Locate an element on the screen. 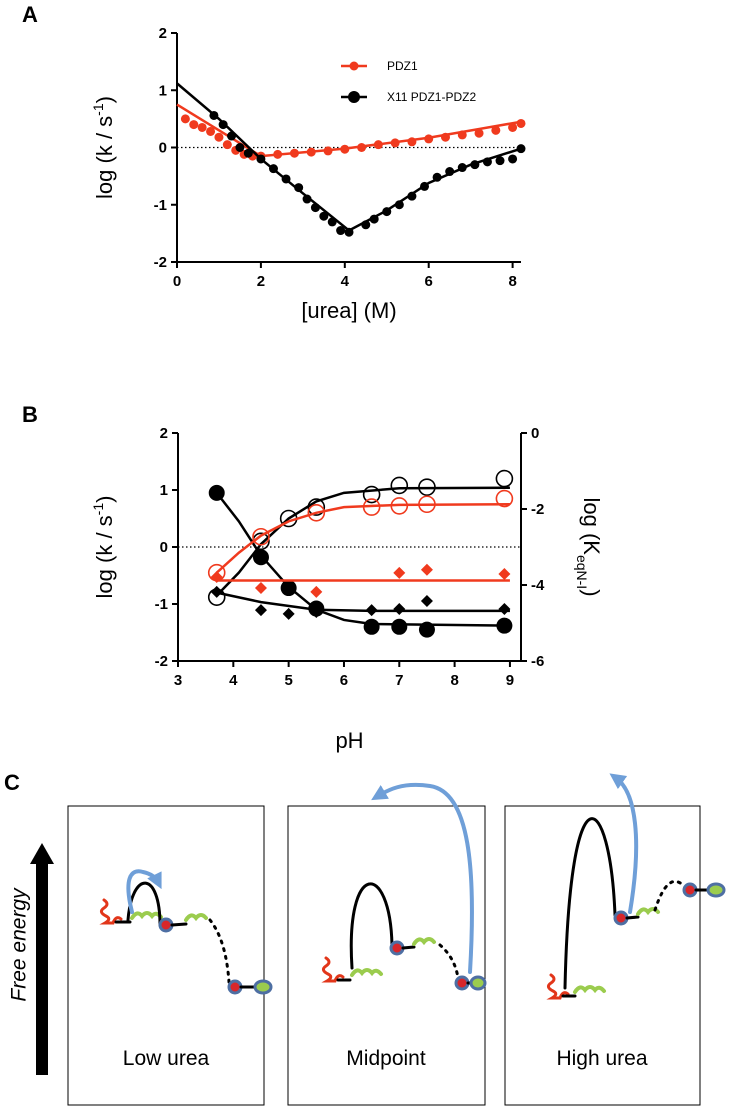 The height and width of the screenshot is (1116, 750). panel-label: B is located at coordinates (30, 414).